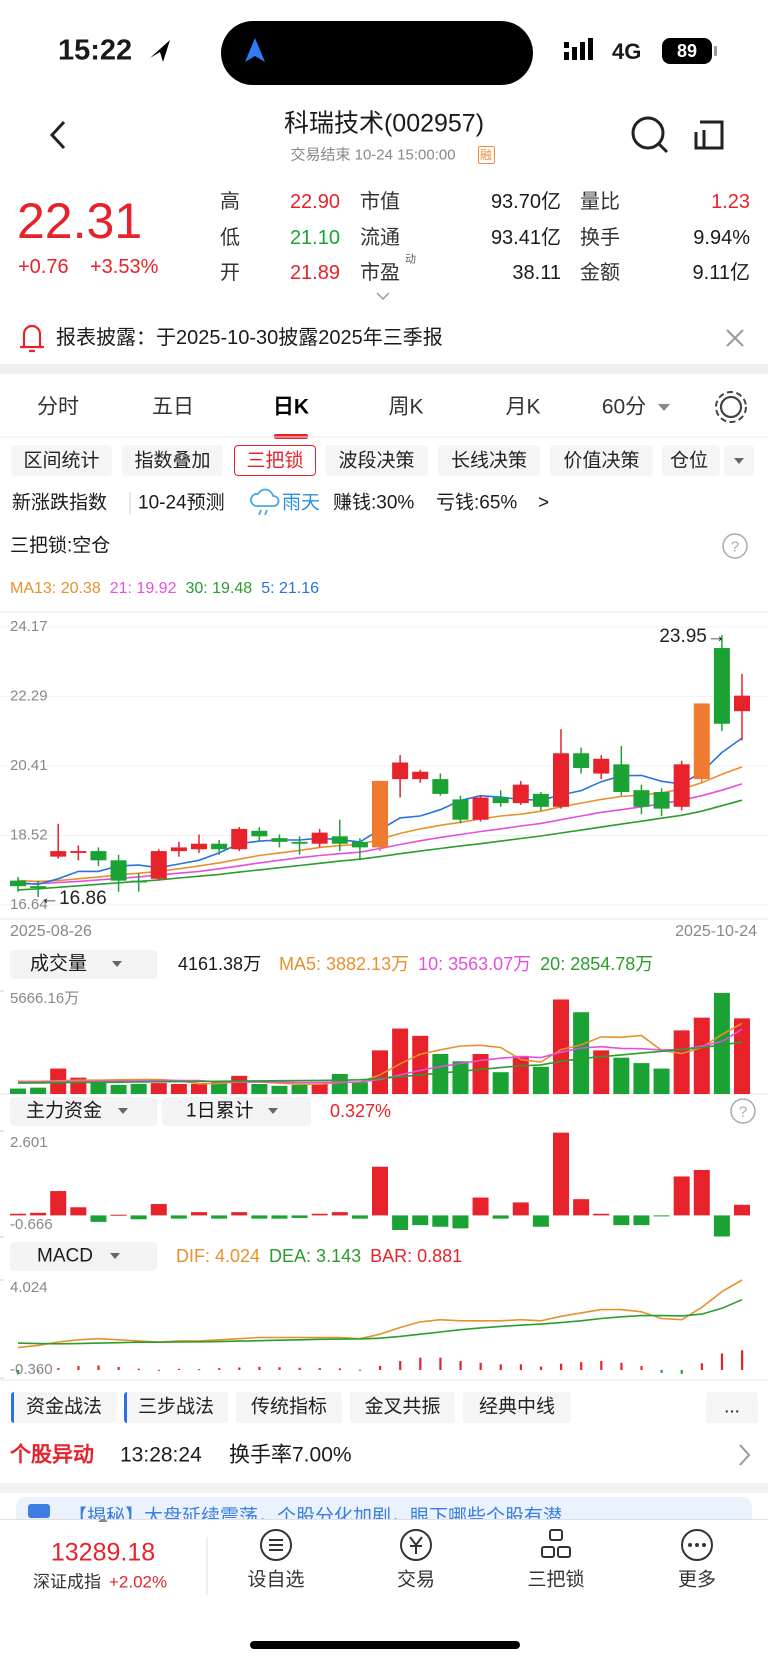  Describe the element at coordinates (29, 626) in the screenshot. I see `y-tick-label: 24.17` at that location.